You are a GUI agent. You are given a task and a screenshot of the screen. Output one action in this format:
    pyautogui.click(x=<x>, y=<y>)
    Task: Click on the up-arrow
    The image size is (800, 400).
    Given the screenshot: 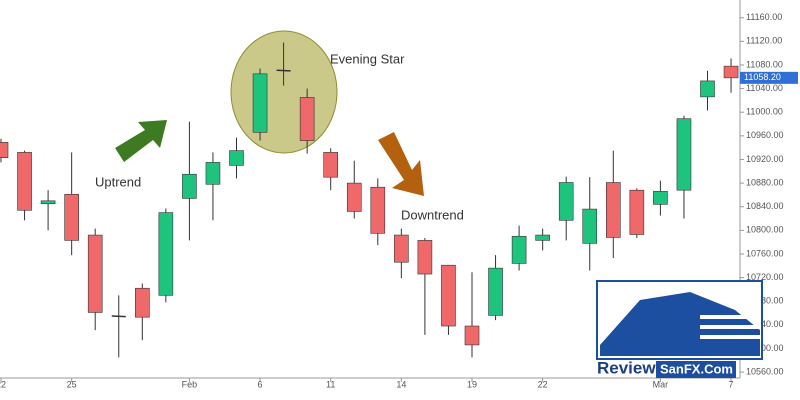 What is the action you would take?
    pyautogui.click(x=141, y=141)
    